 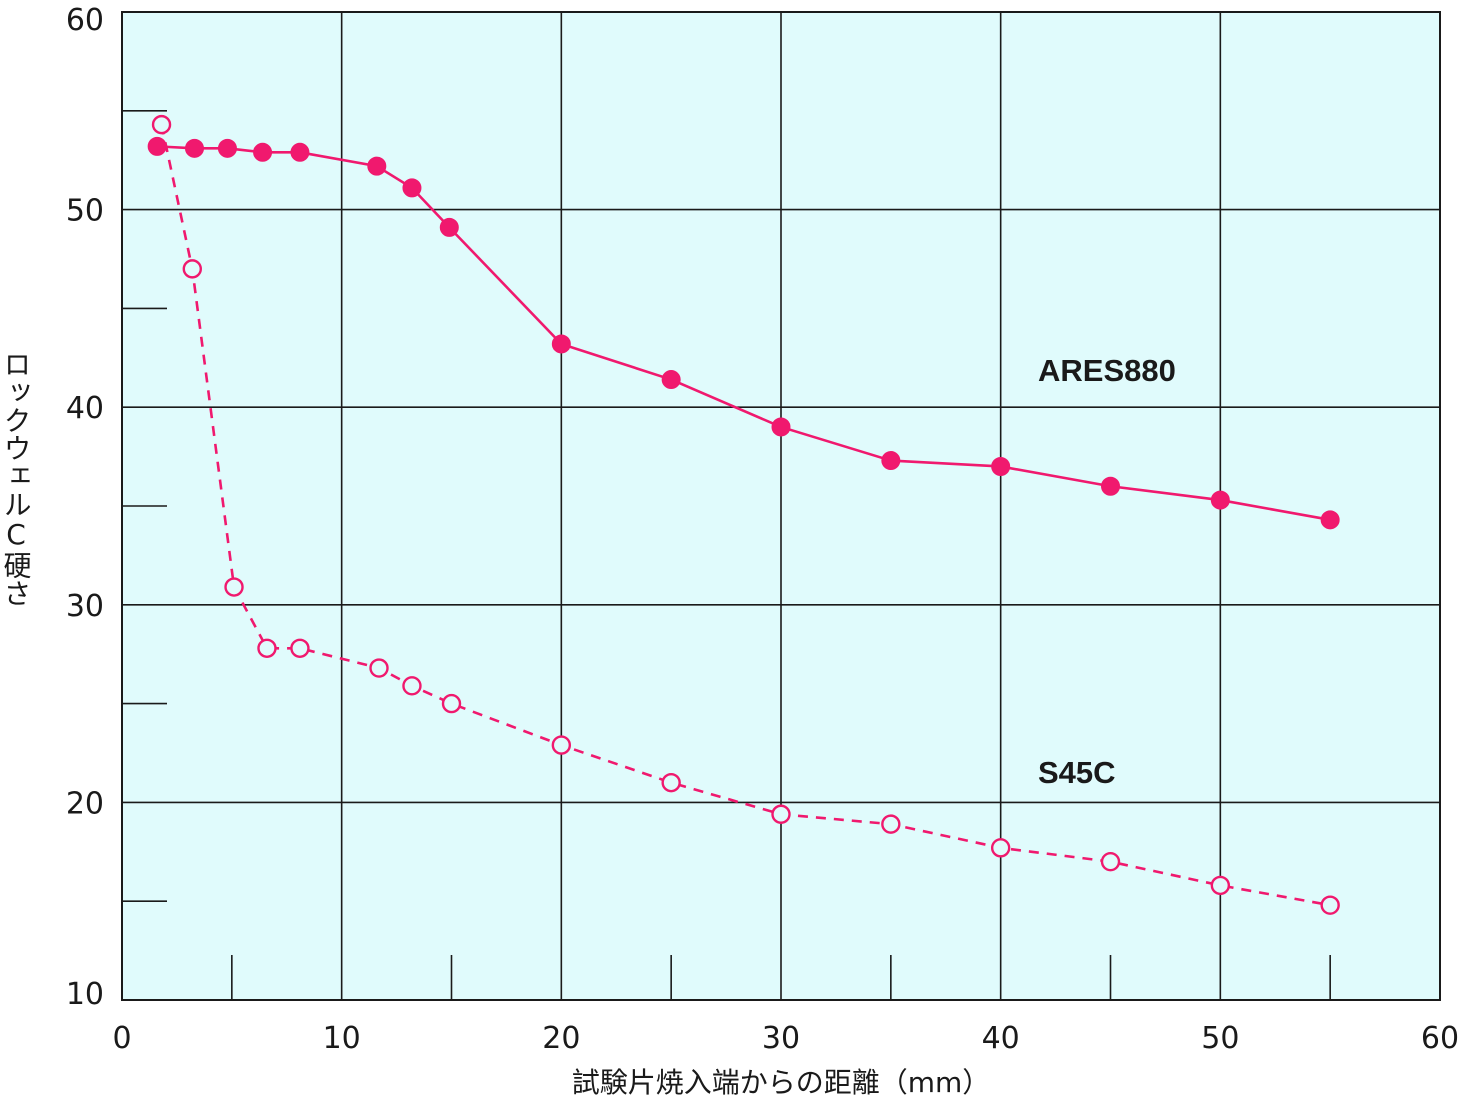 What do you see at coordinates (1220, 1038) in the screenshot?
I see `x-tick-label-50: 50` at bounding box center [1220, 1038].